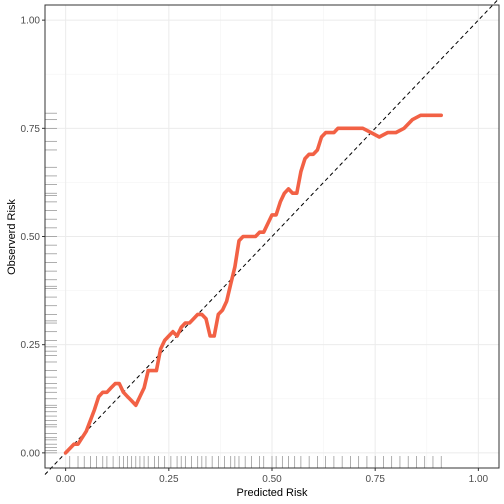 Image resolution: width=504 pixels, height=504 pixels. What do you see at coordinates (169, 479) in the screenshot?
I see `x-tick-label: 0.25` at bounding box center [169, 479].